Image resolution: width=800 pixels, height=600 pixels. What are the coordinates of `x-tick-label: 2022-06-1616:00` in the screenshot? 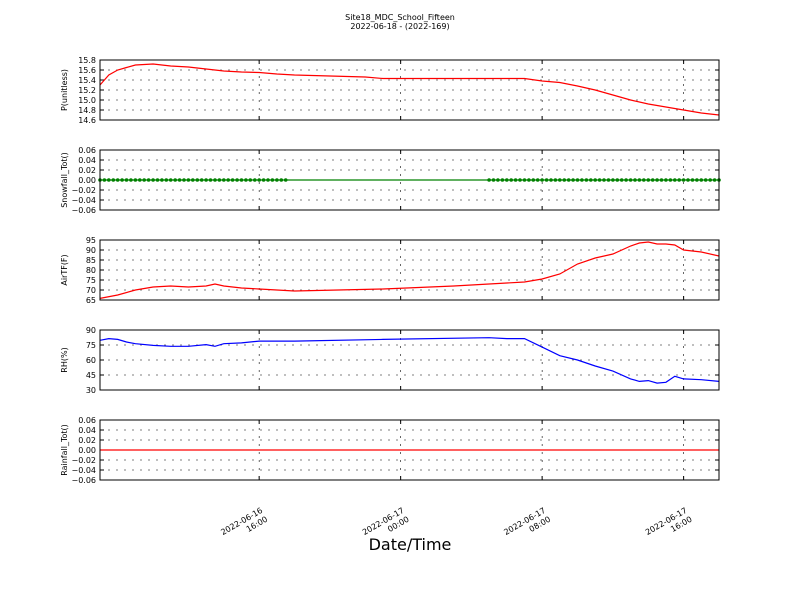 It's located at (244, 526).